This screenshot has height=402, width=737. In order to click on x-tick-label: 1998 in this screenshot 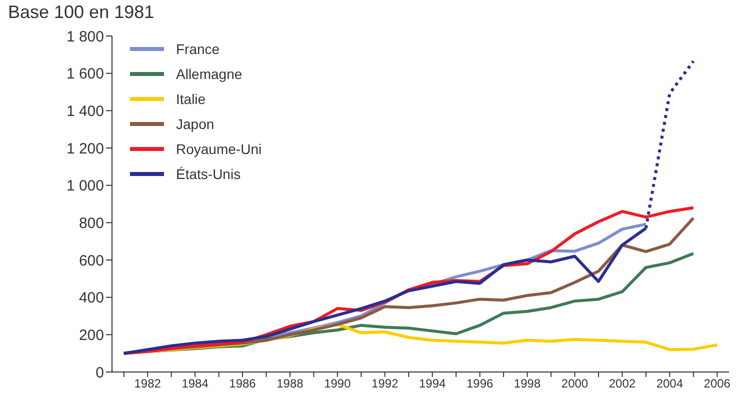, I will do `click(527, 383)`.